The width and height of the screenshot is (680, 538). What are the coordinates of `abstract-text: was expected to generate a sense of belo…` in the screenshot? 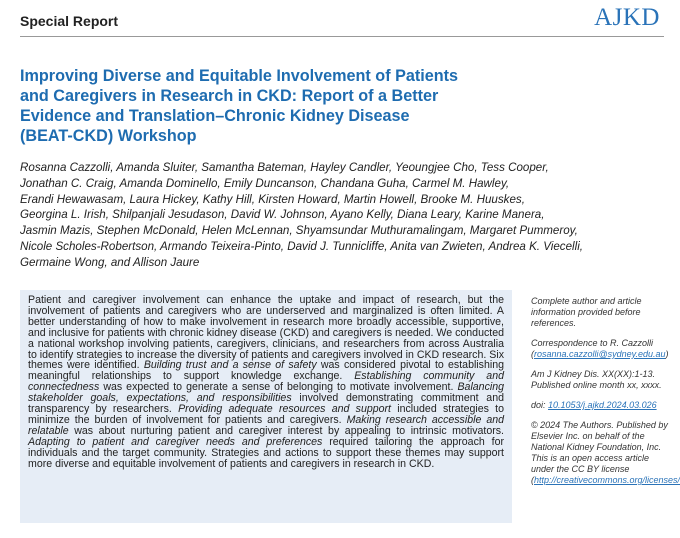 It's located at (278, 387).